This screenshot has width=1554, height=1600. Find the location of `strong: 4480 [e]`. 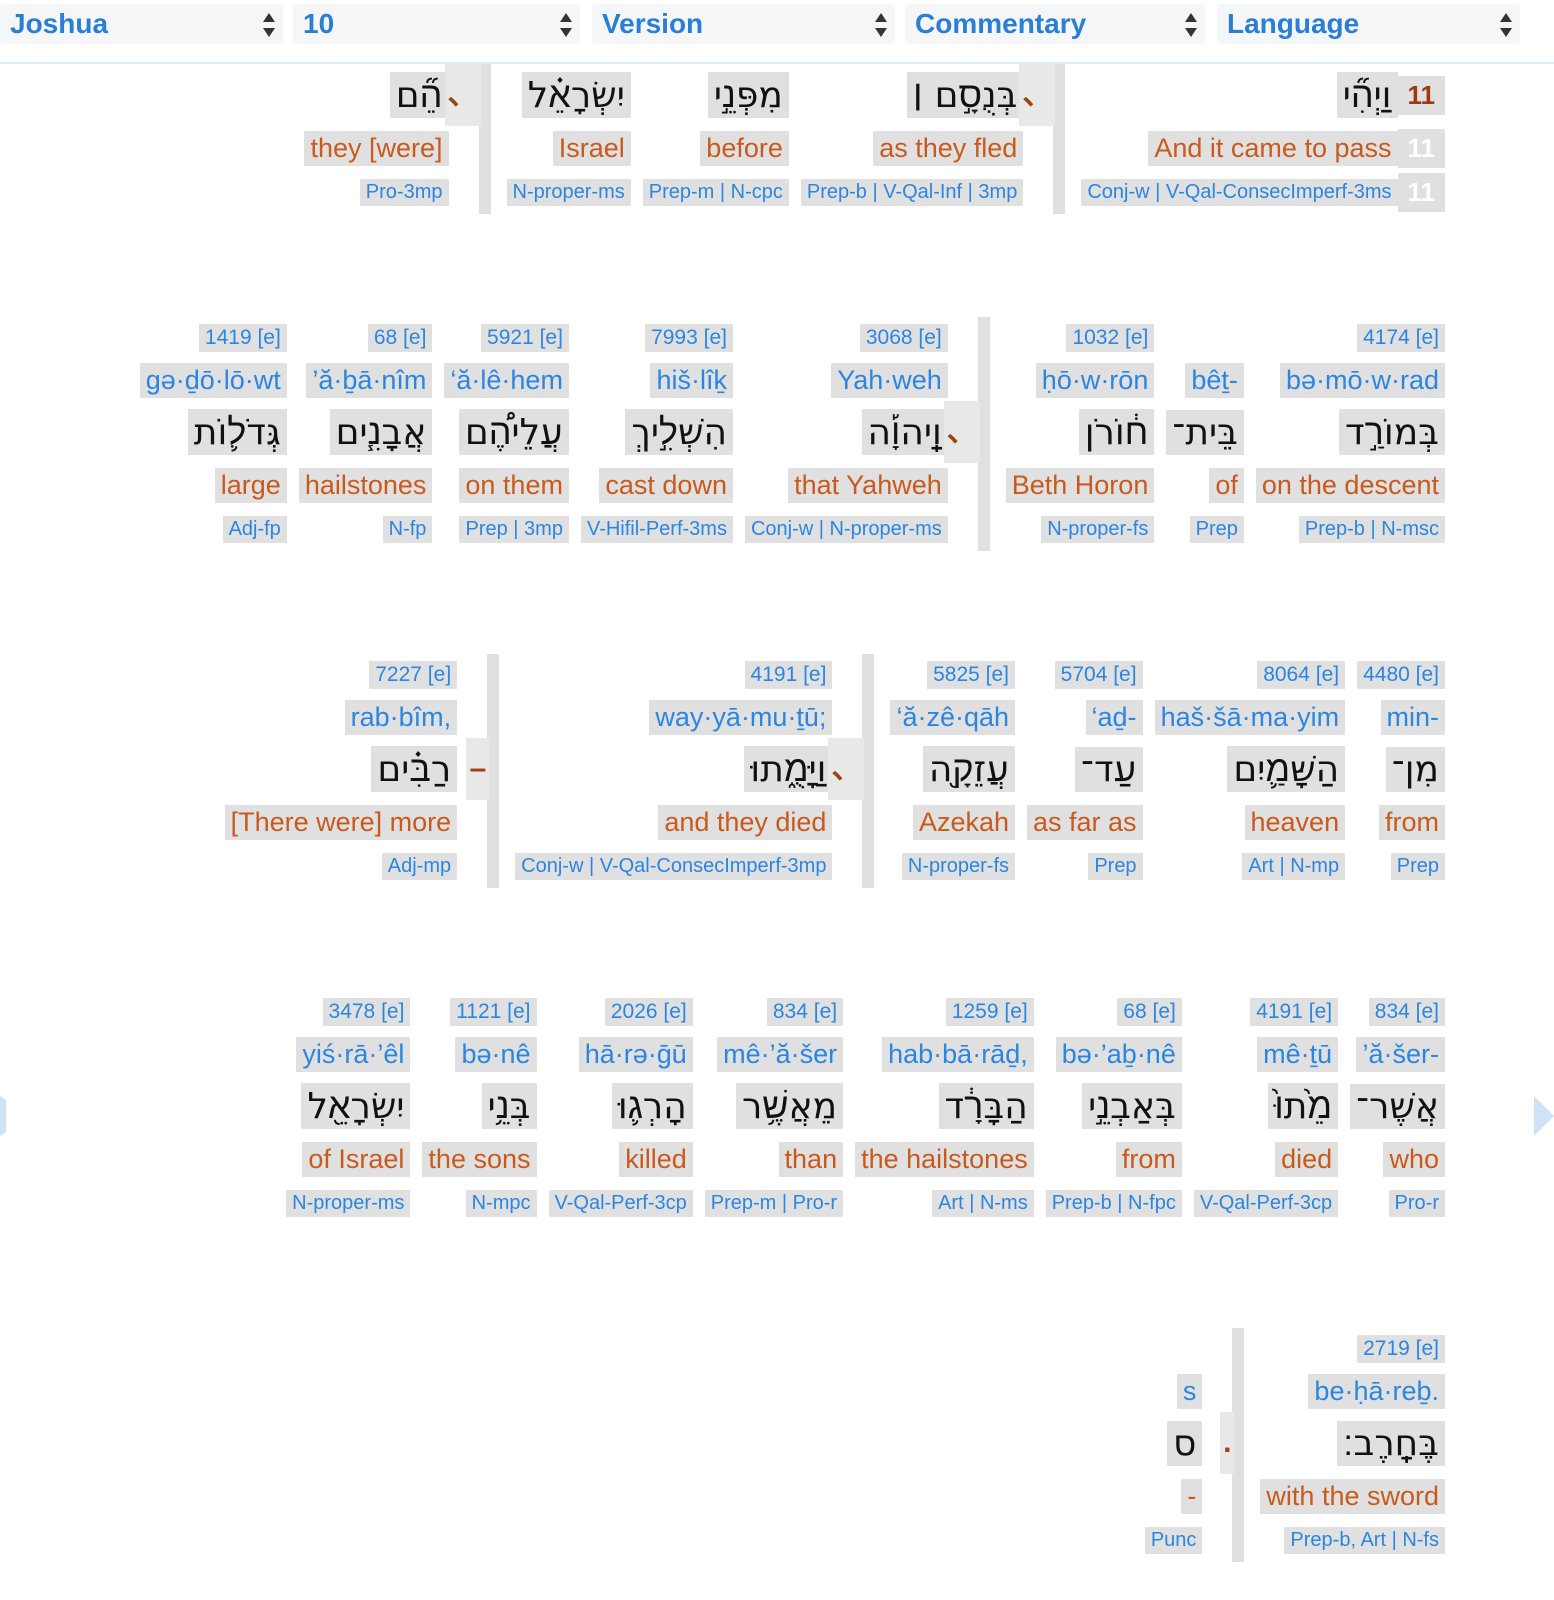

strong: 4480 [e] is located at coordinates (1401, 675).